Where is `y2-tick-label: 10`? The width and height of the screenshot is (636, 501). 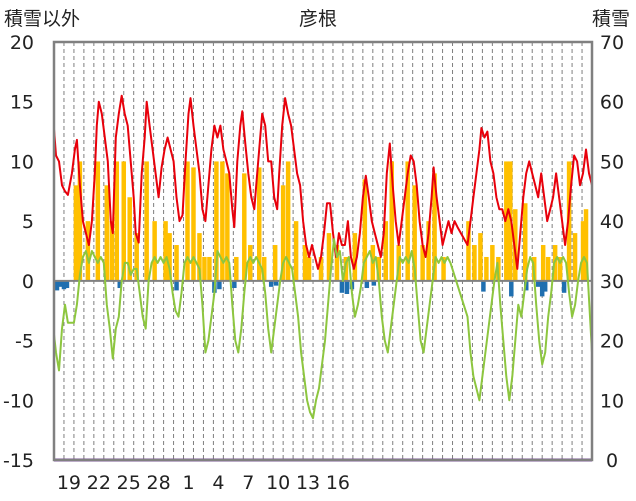
y2-tick-label: 10 is located at coordinates (612, 401).